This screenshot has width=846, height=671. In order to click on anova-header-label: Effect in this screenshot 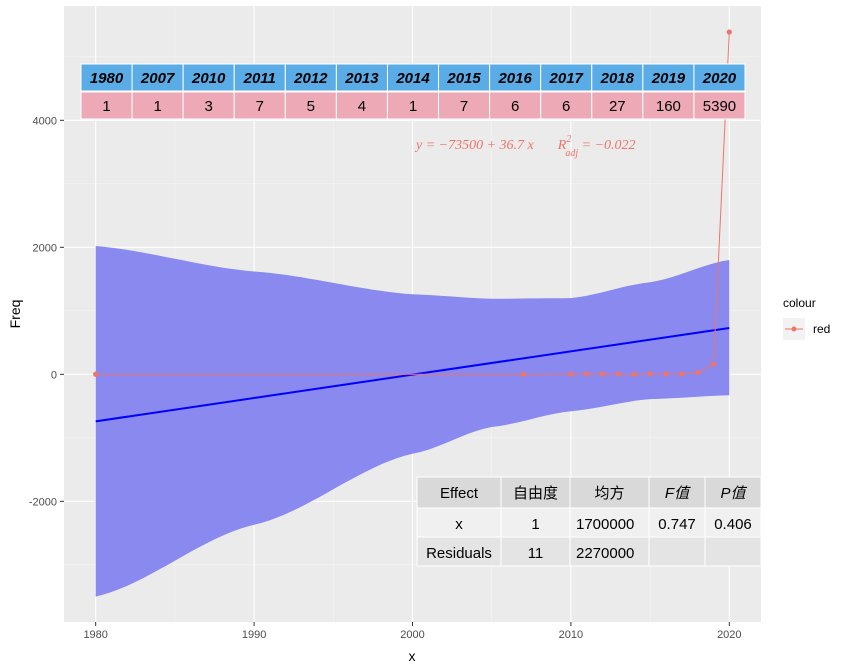, I will do `click(459, 493)`.